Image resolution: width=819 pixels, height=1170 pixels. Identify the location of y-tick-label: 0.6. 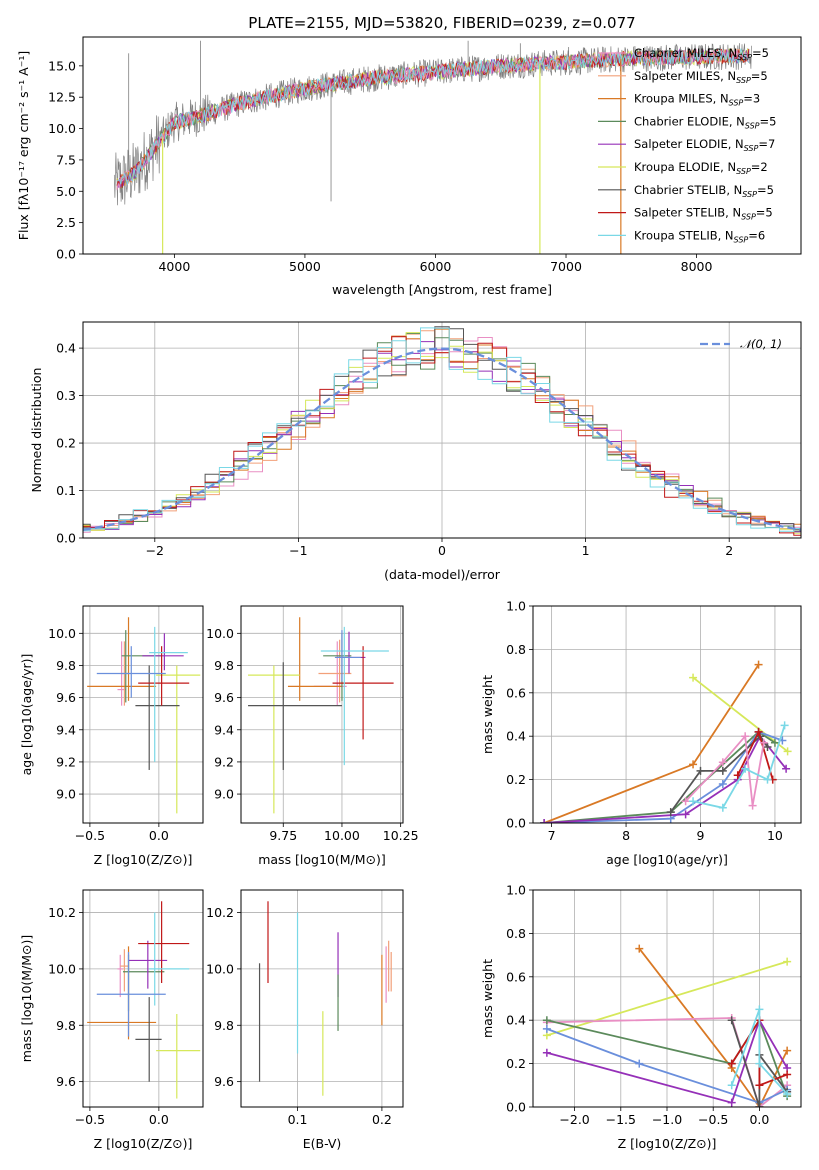
(516, 976).